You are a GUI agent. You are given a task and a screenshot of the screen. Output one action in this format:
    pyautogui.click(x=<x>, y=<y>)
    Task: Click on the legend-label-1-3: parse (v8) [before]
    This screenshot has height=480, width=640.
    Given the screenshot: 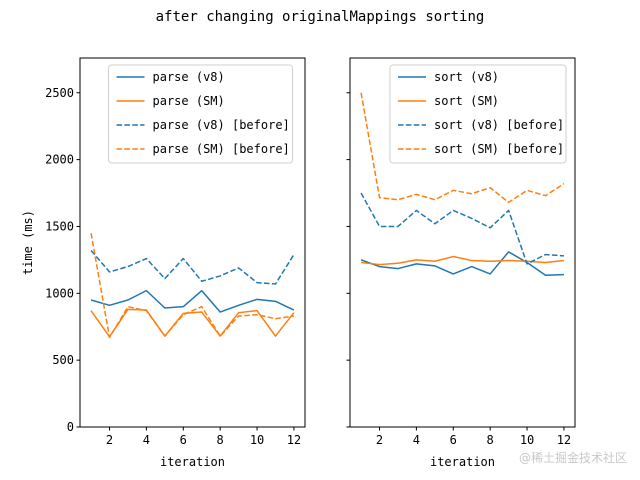 What is the action you would take?
    pyautogui.click(x=221, y=125)
    